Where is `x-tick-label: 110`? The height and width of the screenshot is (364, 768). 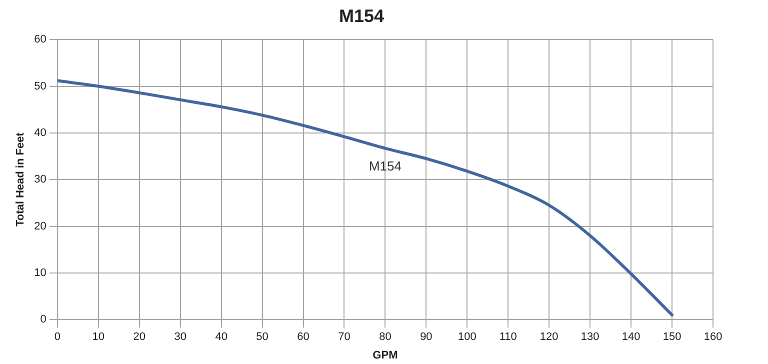 x-tick-label: 110 is located at coordinates (508, 337).